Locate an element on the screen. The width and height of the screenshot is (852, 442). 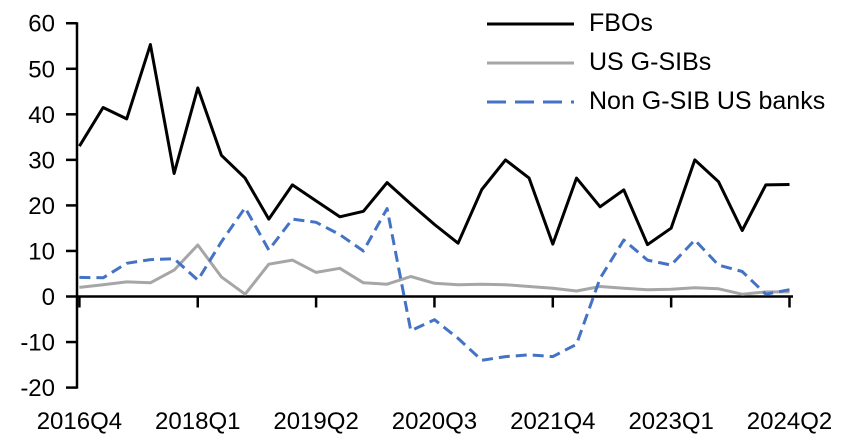
legend-label-us-gsibs: US G-SIBs is located at coordinates (650, 62).